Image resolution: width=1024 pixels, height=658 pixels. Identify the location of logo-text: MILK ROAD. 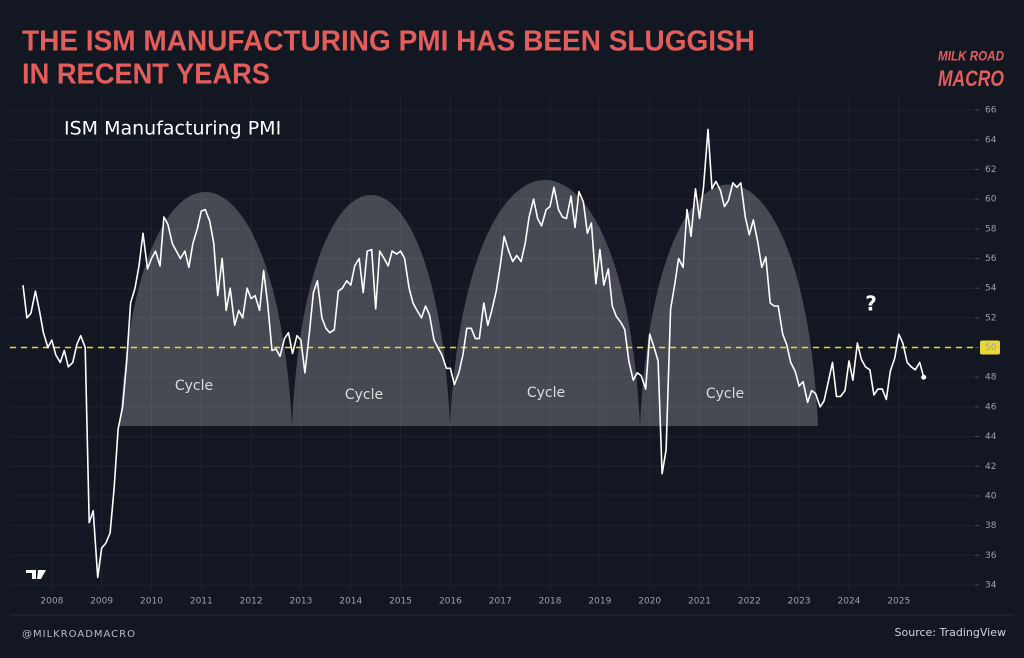
(971, 56).